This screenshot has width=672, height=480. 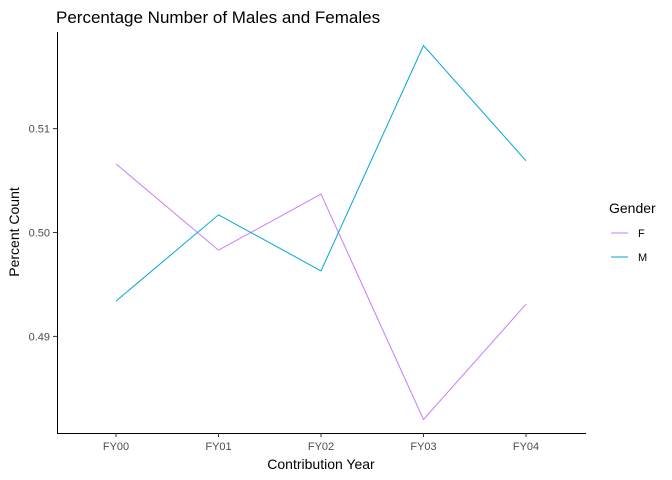 I want to click on x-tick-label: FY02, so click(x=321, y=447).